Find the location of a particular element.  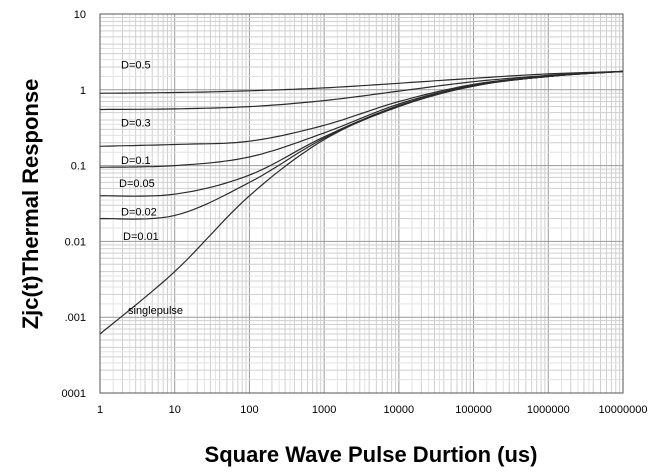

x-axis-tick-labels: 1 10 100 1000 10000 100000 1000000 10000000 is located at coordinates (372, 410).